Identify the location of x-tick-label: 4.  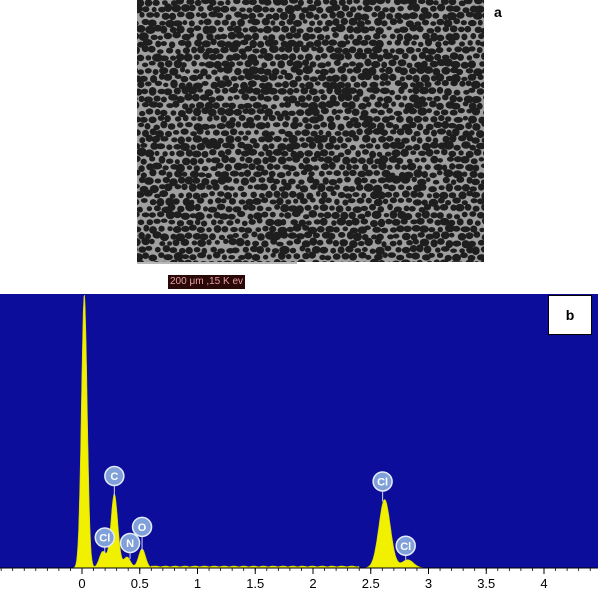
(543, 583).